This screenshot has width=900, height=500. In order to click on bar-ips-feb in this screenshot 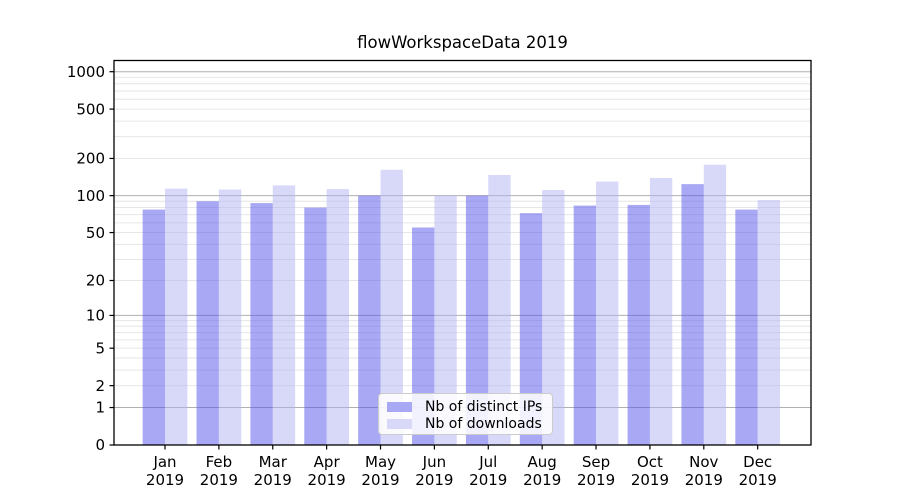, I will do `click(207, 323)`.